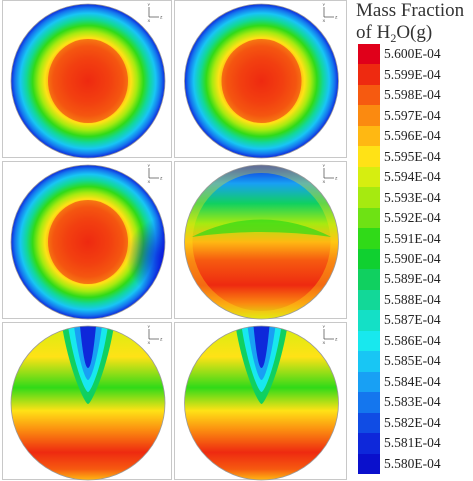 Image resolution: width=473 pixels, height=481 pixels. Describe the element at coordinates (412, 177) in the screenshot. I see `legend-label: 5.594E-04` at that location.